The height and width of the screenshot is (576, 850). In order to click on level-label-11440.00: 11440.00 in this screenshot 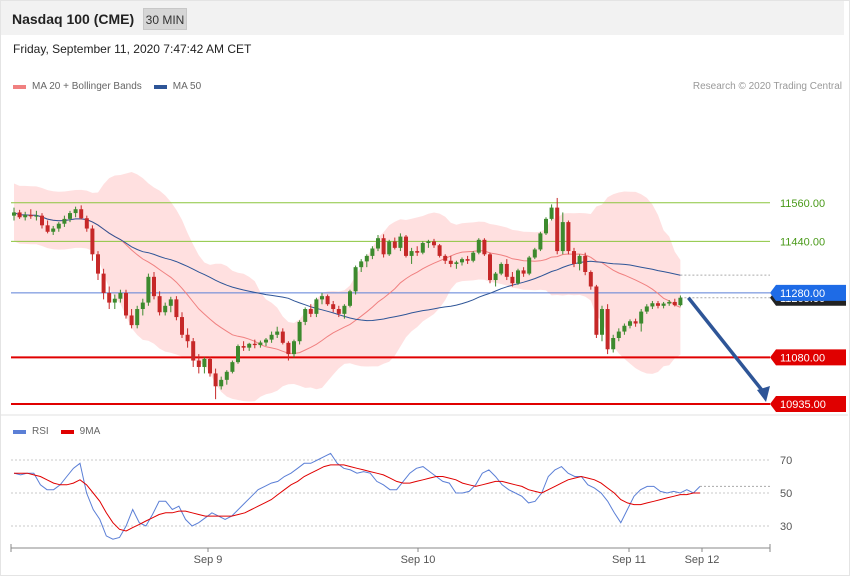, I will do `click(802, 242)`.